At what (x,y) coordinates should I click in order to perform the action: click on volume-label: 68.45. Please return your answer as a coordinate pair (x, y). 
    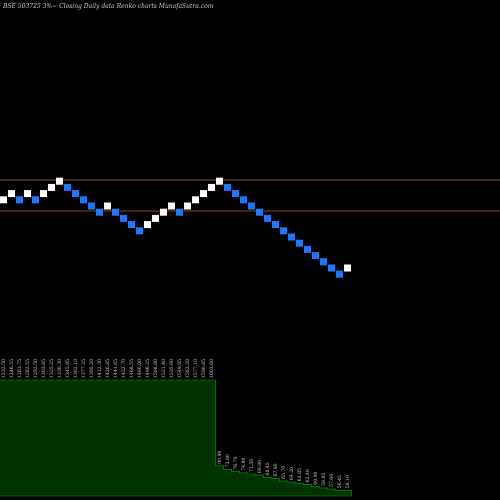
    Looking at the image, I should click on (268, 468).